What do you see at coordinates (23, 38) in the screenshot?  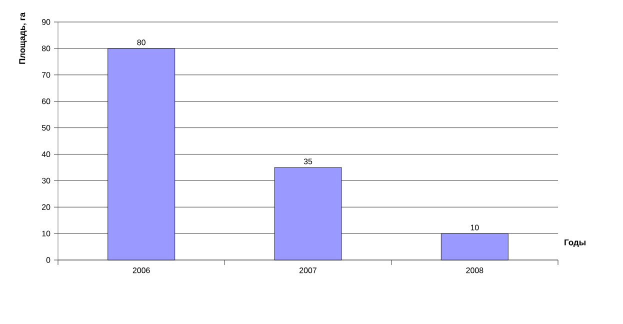 I see `y-axis-title: Площадь, га` at bounding box center [23, 38].